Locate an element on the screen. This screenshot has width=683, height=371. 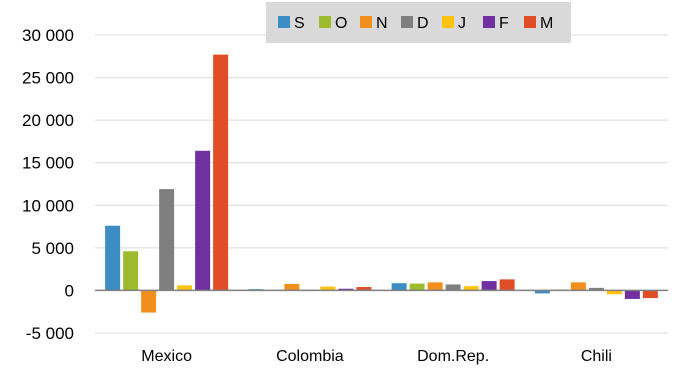
y-tick-label: 10 000 is located at coordinates (48, 205).